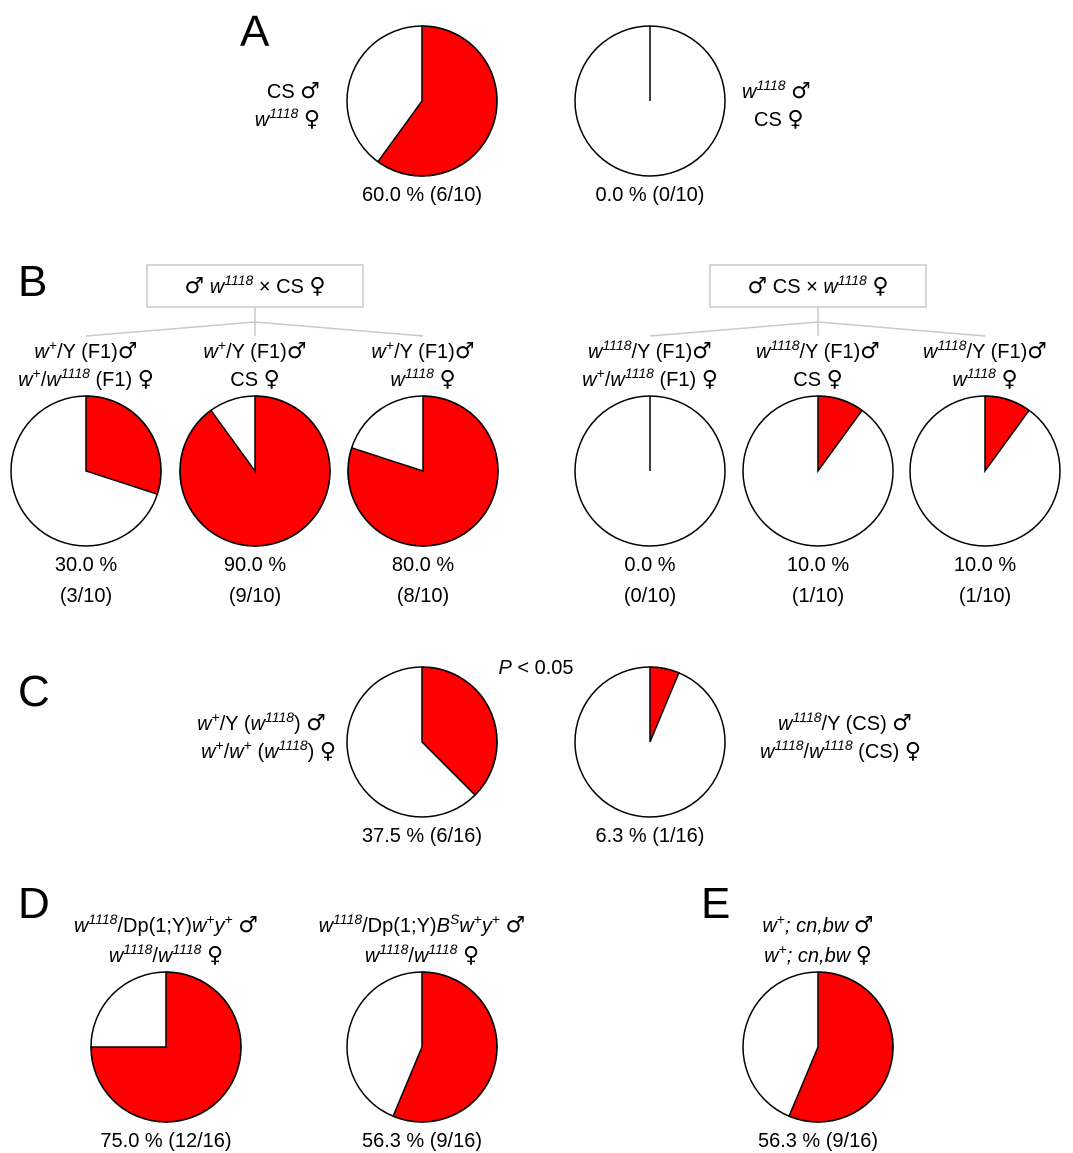 This screenshot has width=1073, height=1153. I want to click on panel-a-pie-2-value: 0.0 % (0/10), so click(650, 195).